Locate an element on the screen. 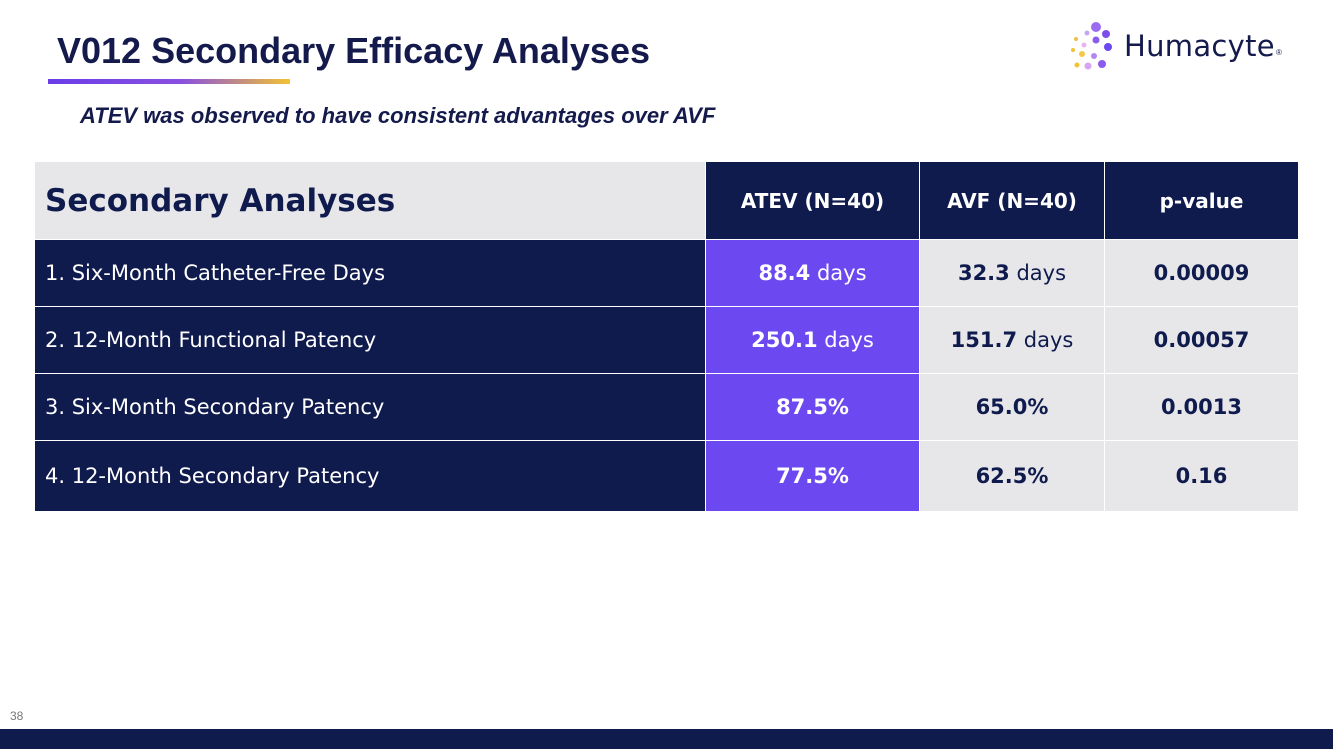 Image resolution: width=1333 pixels, height=749 pixels. dot-cluster-icon is located at coordinates (1091, 46).